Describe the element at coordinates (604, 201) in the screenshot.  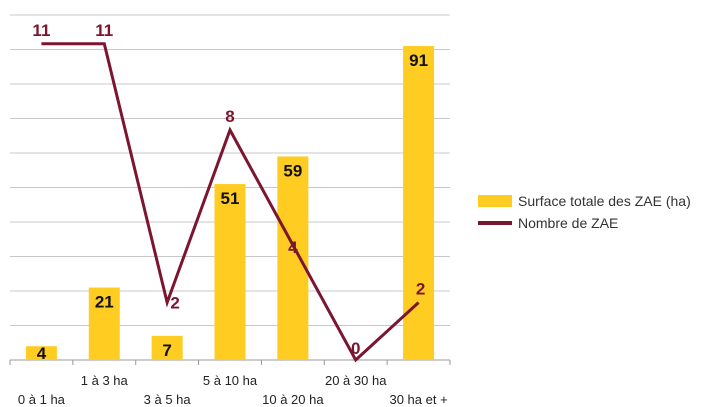
I see `legend-label-bars: Surface totale des ZAE (ha)` at that location.